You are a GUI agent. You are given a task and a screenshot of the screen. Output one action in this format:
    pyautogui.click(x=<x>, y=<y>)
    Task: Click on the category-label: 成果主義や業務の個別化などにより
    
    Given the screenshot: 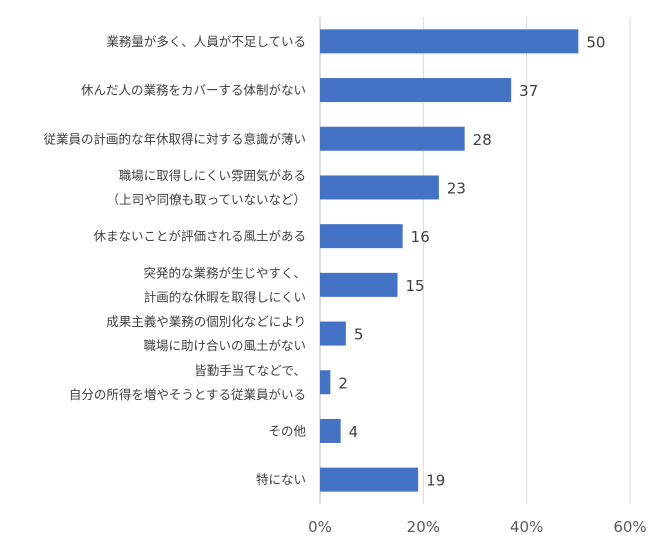 What is the action you would take?
    pyautogui.click(x=206, y=321)
    